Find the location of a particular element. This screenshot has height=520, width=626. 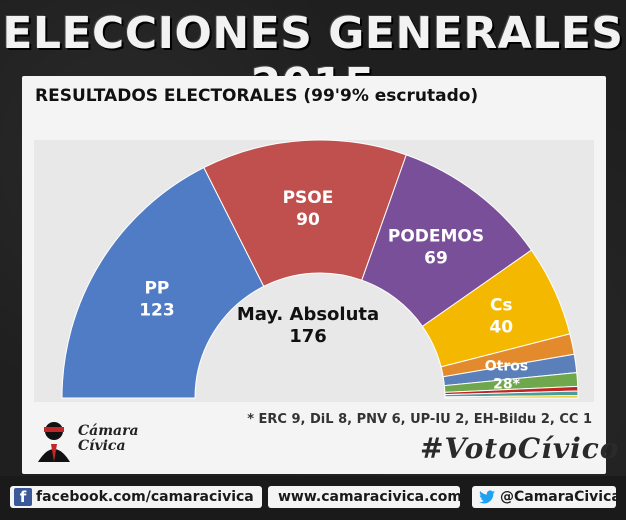

slice-value-pp: 123 is located at coordinates (157, 311).